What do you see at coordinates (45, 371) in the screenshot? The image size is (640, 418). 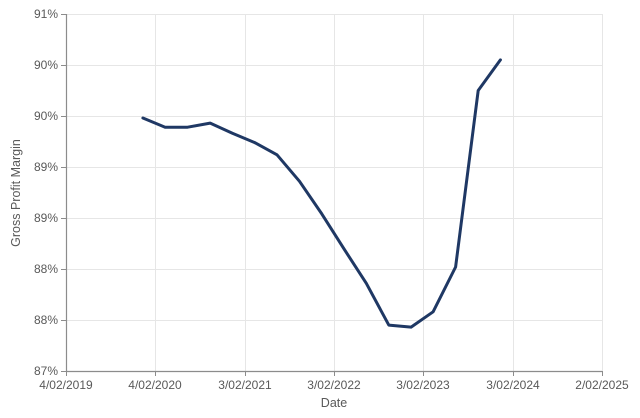 I see `y-tick-label: 87%` at bounding box center [45, 371].